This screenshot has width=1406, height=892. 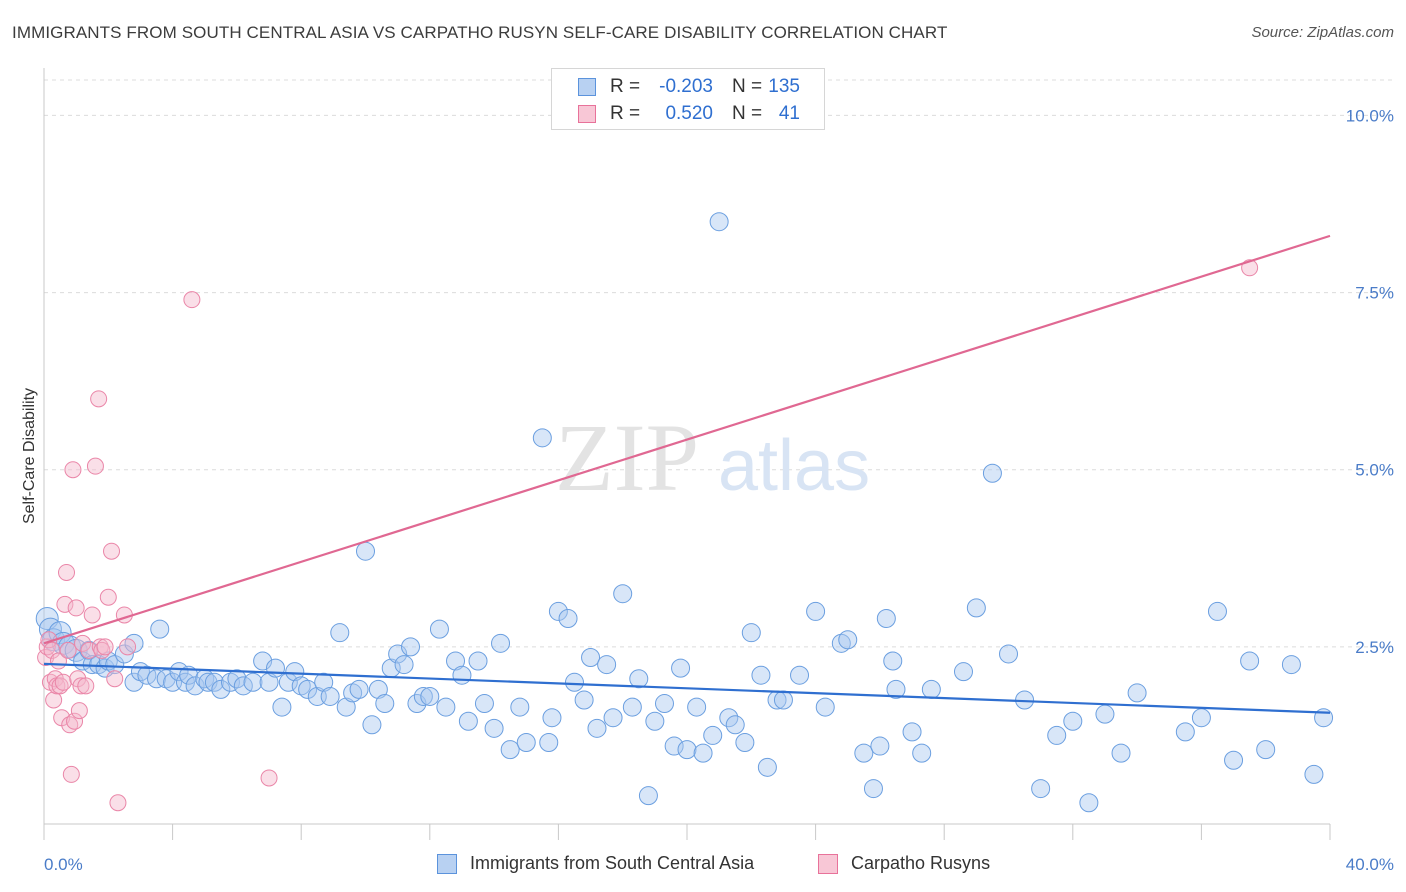 What do you see at coordinates (794, 466) in the screenshot?
I see `watermark-atlas: atlas` at bounding box center [794, 466].